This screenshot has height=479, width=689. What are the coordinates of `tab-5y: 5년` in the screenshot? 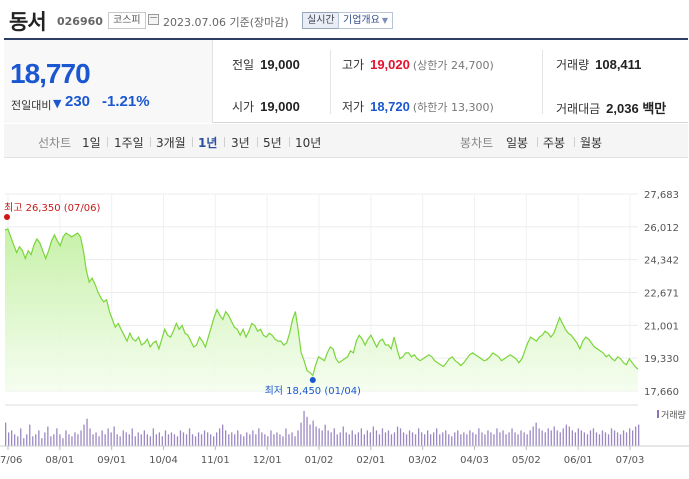 It's located at (272, 143).